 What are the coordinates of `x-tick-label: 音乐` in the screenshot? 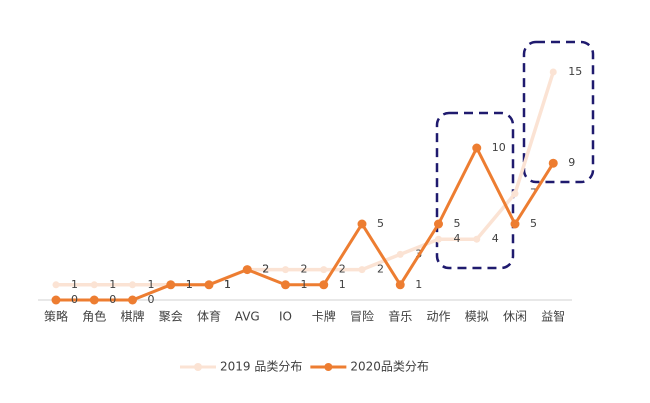 It's located at (400, 316).